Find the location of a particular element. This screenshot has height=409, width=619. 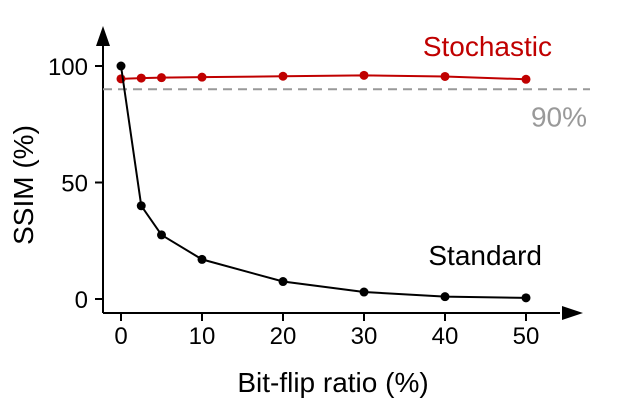

y-axis-arrow-icon is located at coordinates (103, 36).